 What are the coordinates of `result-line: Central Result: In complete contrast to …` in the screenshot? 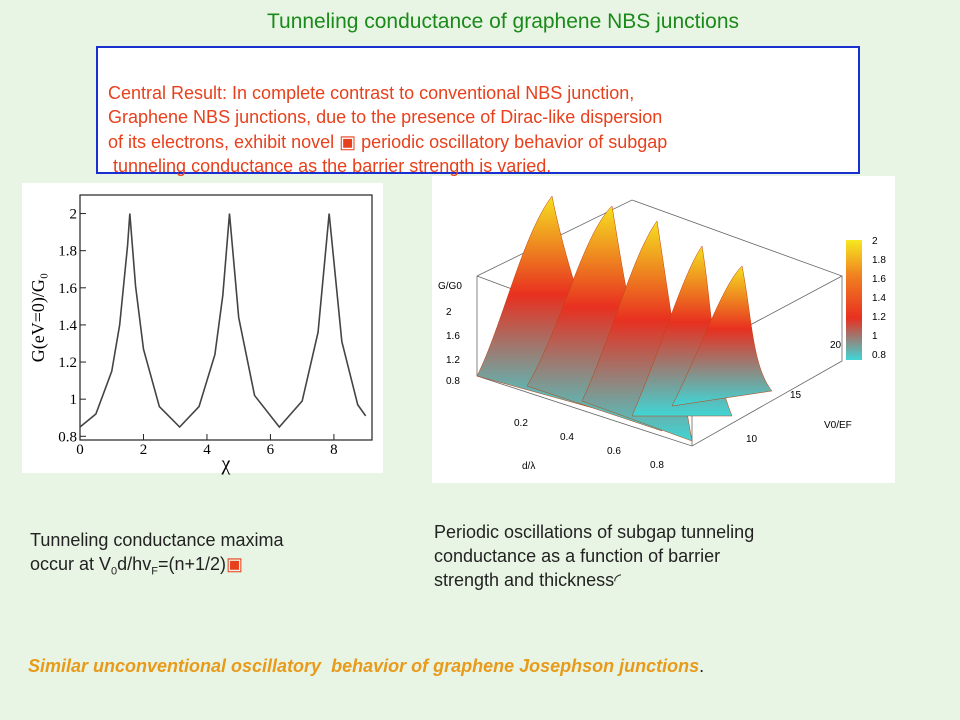 It's located at (371, 92).